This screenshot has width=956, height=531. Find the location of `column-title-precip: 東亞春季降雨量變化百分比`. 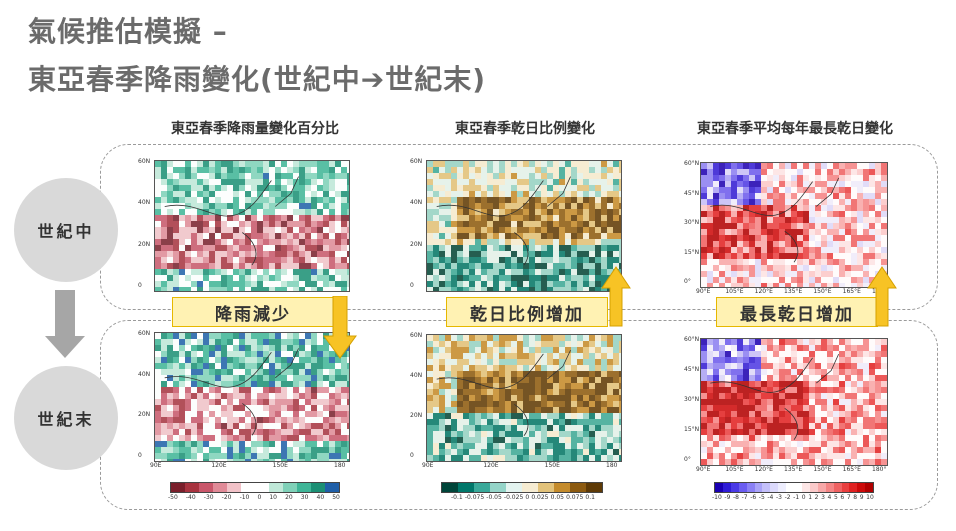

column-title-precip: 東亞春季降雨量變化百分比 is located at coordinates (255, 129).